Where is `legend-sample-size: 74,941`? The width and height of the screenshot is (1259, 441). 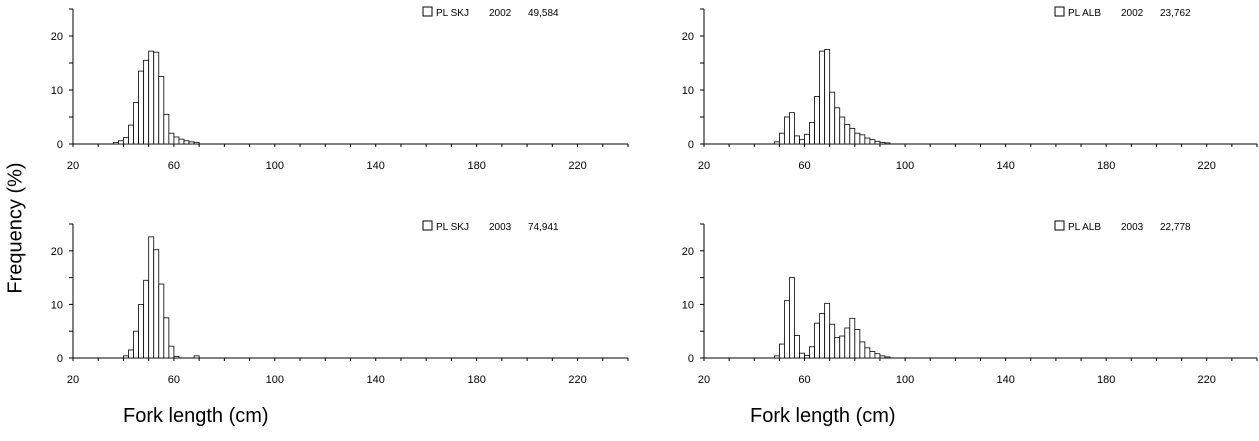
legend-sample-size: 74,941 is located at coordinates (543, 227).